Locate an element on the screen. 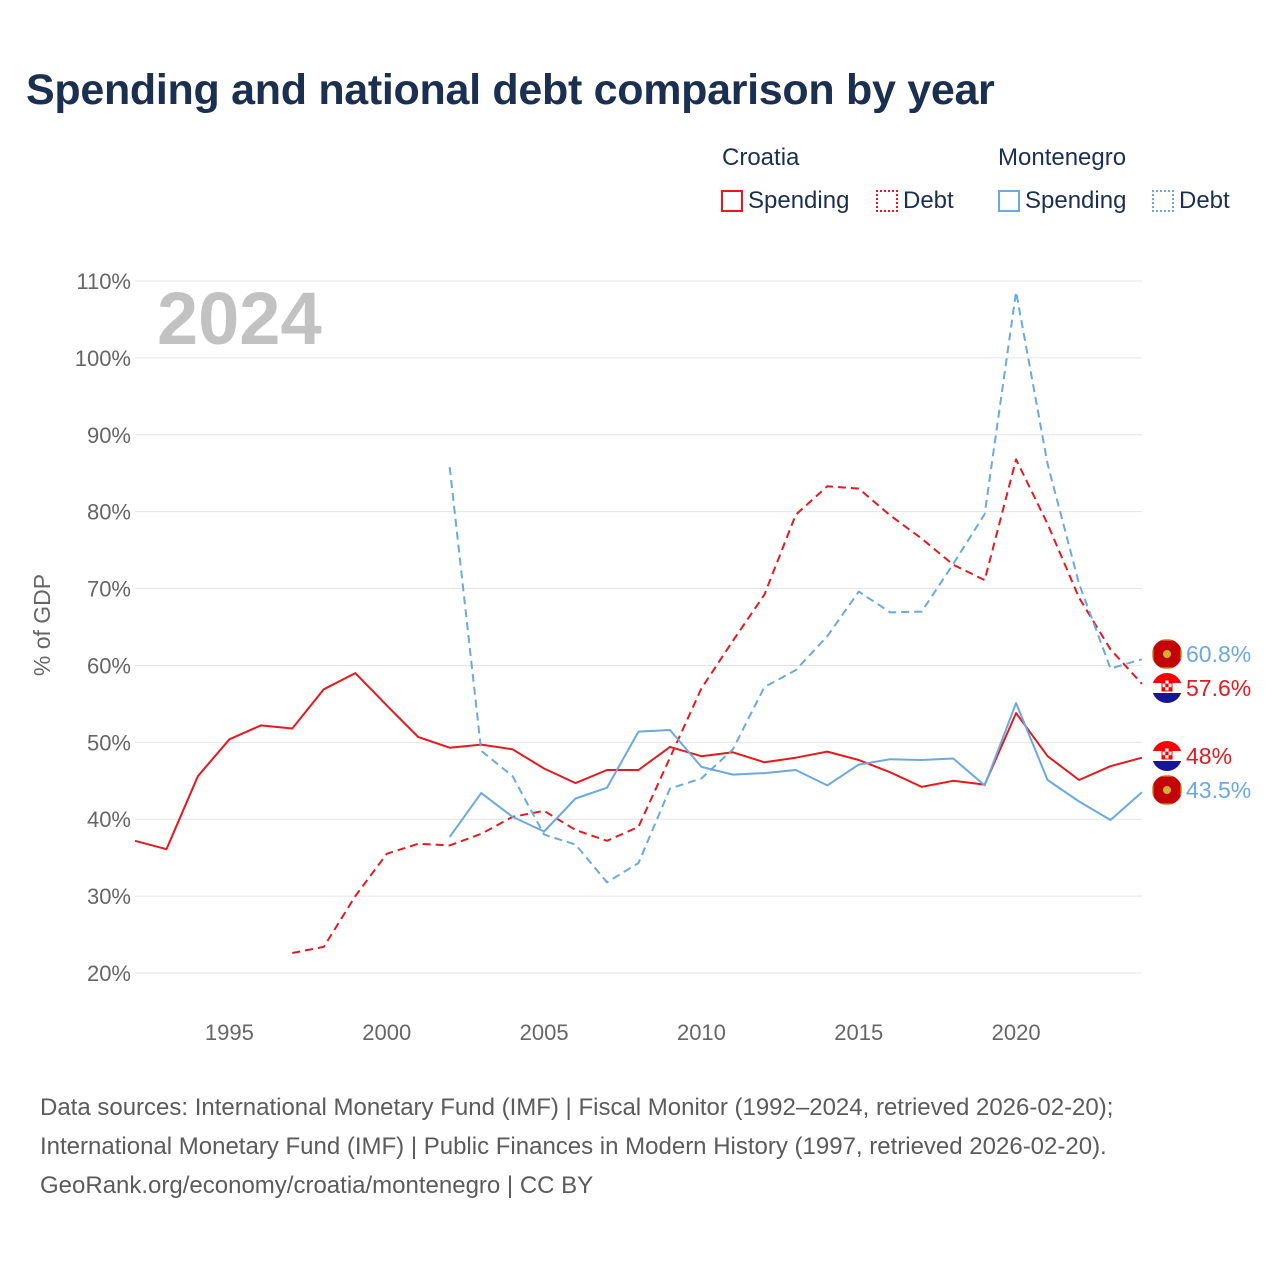 The height and width of the screenshot is (1280, 1280). y-tick-label: 20% is located at coordinates (109, 973).